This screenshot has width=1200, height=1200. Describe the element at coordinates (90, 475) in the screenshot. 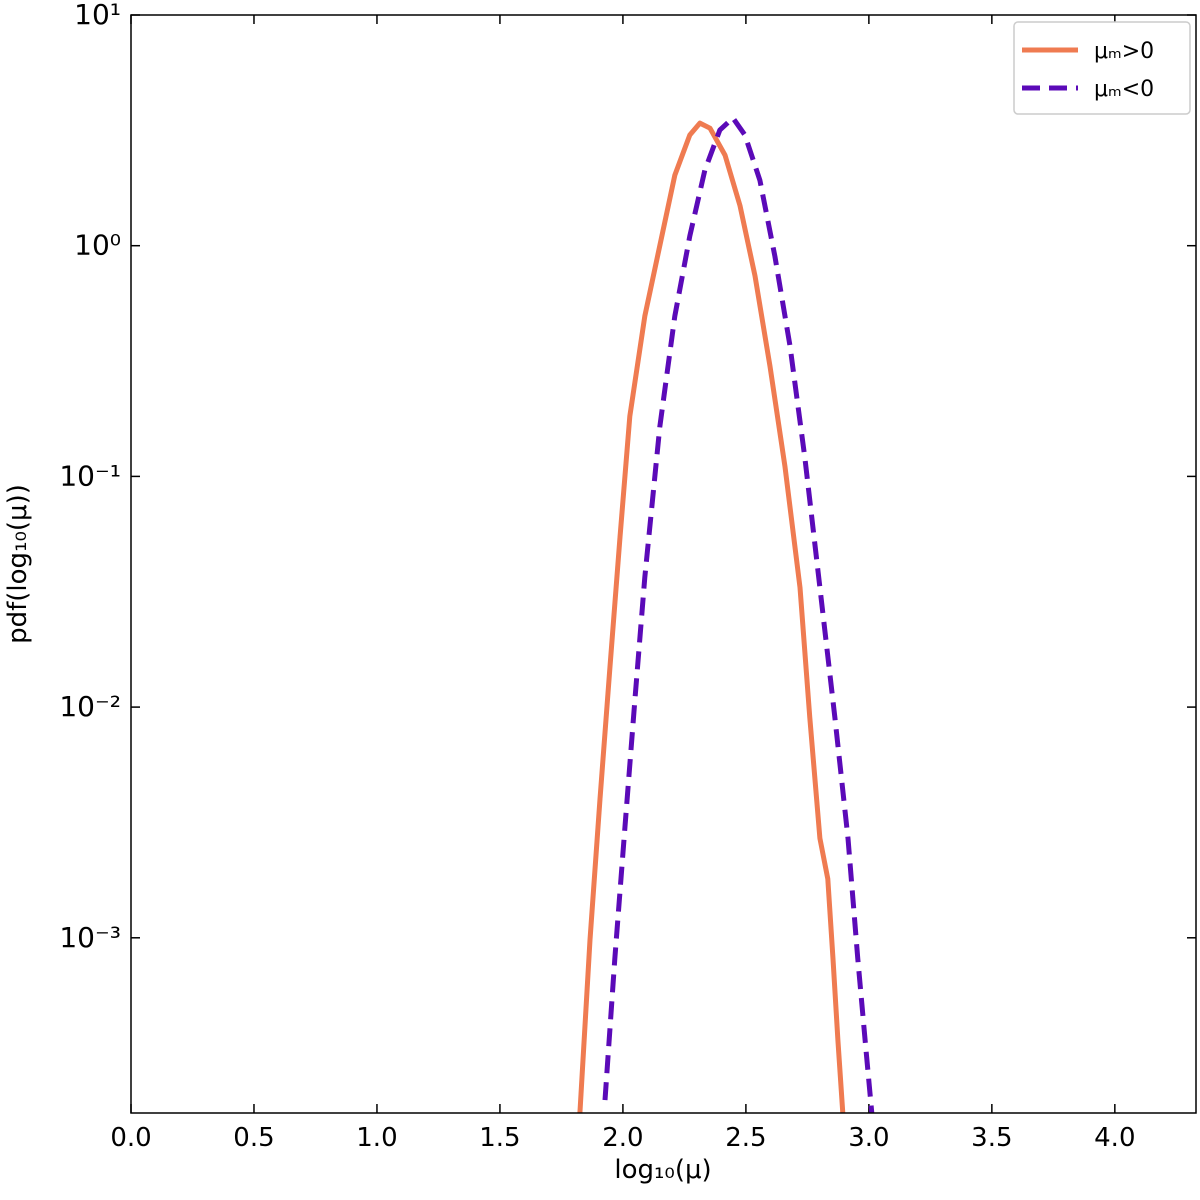

I see `y-tick-label: 10⁻¹` at that location.